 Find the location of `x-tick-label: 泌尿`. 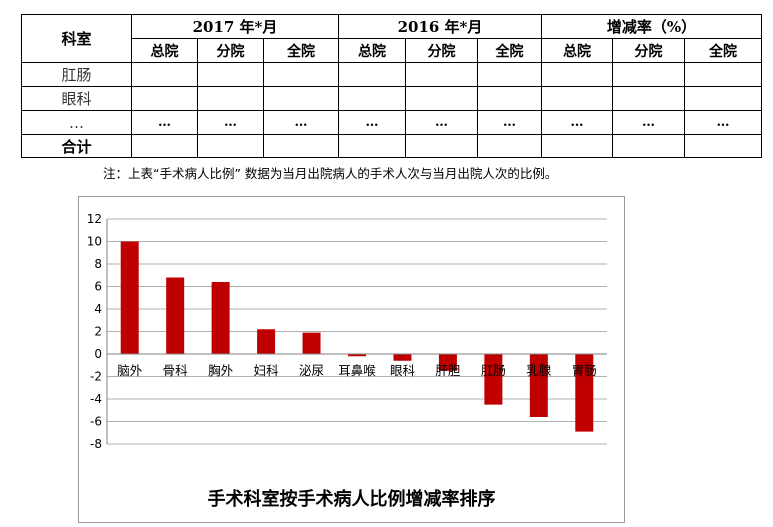

x-tick-label: 泌尿 is located at coordinates (311, 370).